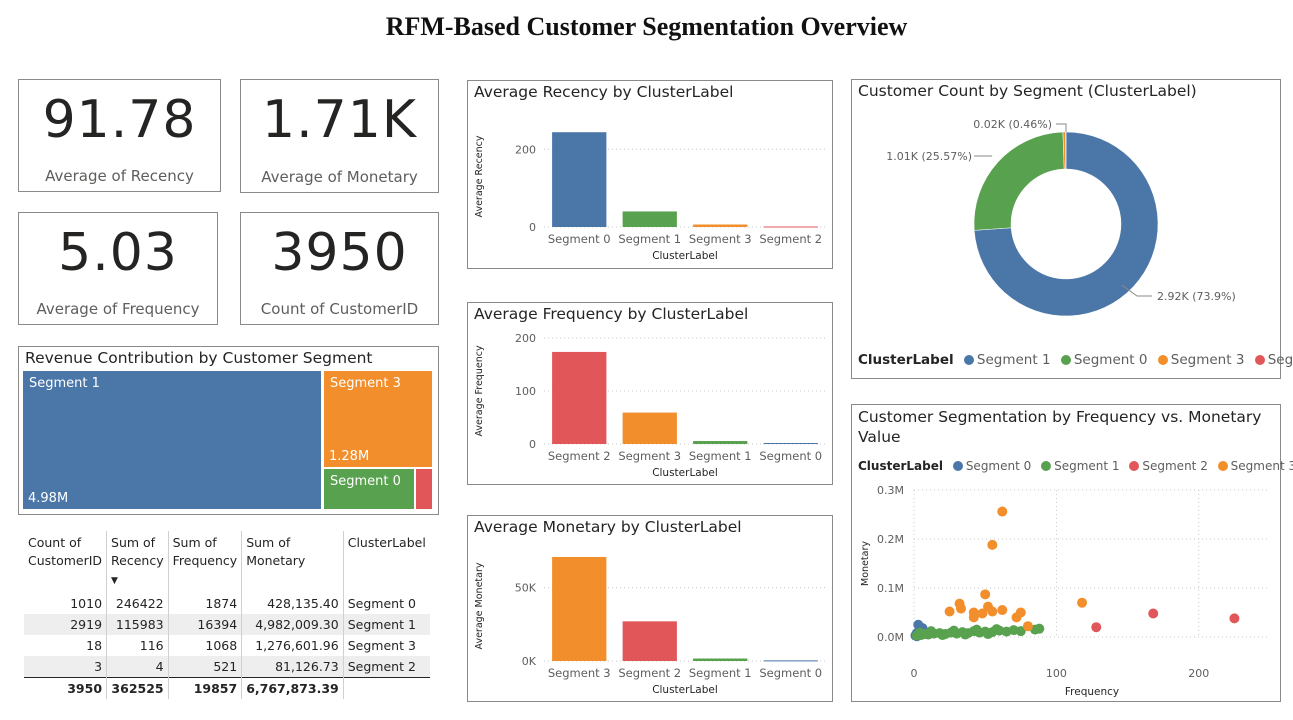 The image size is (1293, 720). What do you see at coordinates (94, 645) in the screenshot?
I see `cell-count: 18` at bounding box center [94, 645].